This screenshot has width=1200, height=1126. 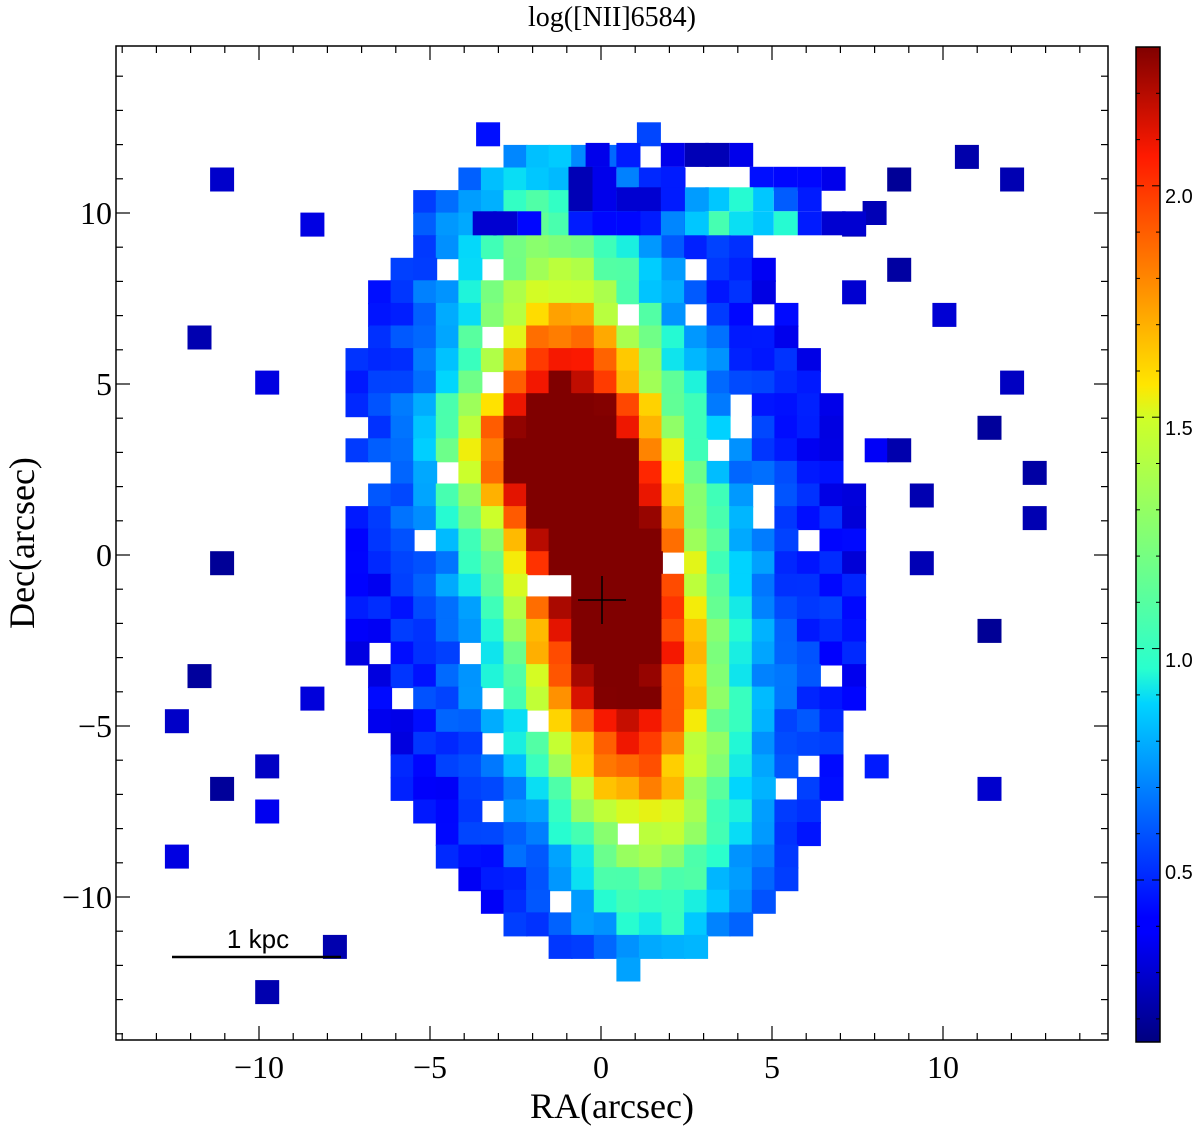 I want to click on scale-bar: 1 kpc, so click(x=256, y=941).